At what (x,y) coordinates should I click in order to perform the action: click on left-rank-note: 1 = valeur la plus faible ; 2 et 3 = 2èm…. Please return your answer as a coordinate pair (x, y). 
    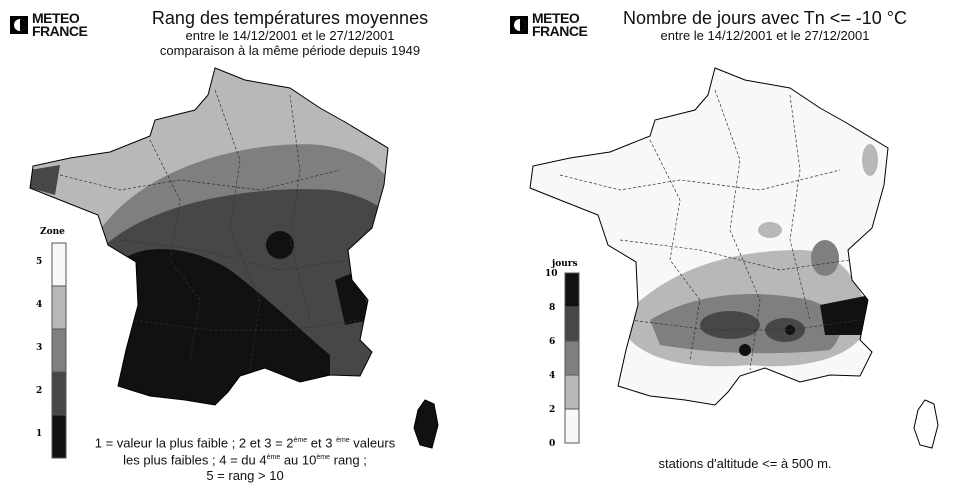
    Looking at the image, I should click on (245, 458).